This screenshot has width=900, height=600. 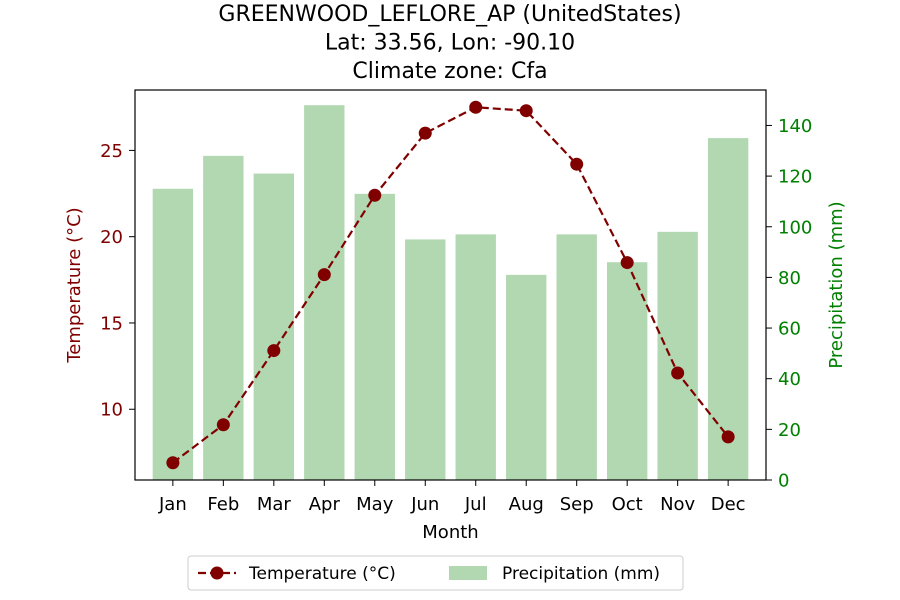 What do you see at coordinates (450, 532) in the screenshot?
I see `x-axis-label: Month` at bounding box center [450, 532].